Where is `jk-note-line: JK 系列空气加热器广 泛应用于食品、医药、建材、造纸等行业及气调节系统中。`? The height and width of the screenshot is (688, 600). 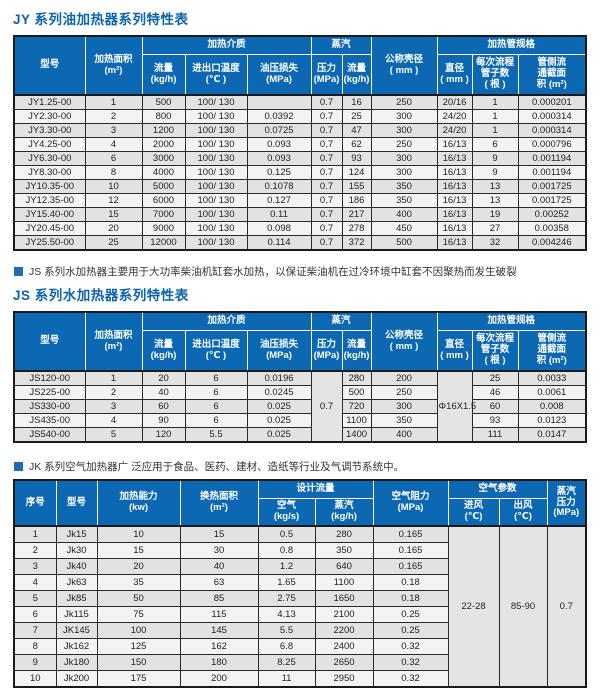 jk-note-line: JK 系列空气加热器广 泛应用于食品、医药、建材、造纸等行业及气调节系统中。 is located at coordinates (300, 466).